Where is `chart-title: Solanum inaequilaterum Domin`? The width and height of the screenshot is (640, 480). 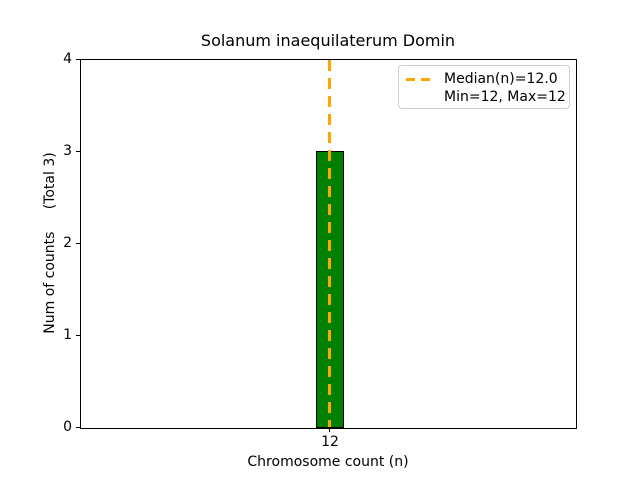
chart-title: Solanum inaequilaterum Domin is located at coordinates (328, 40).